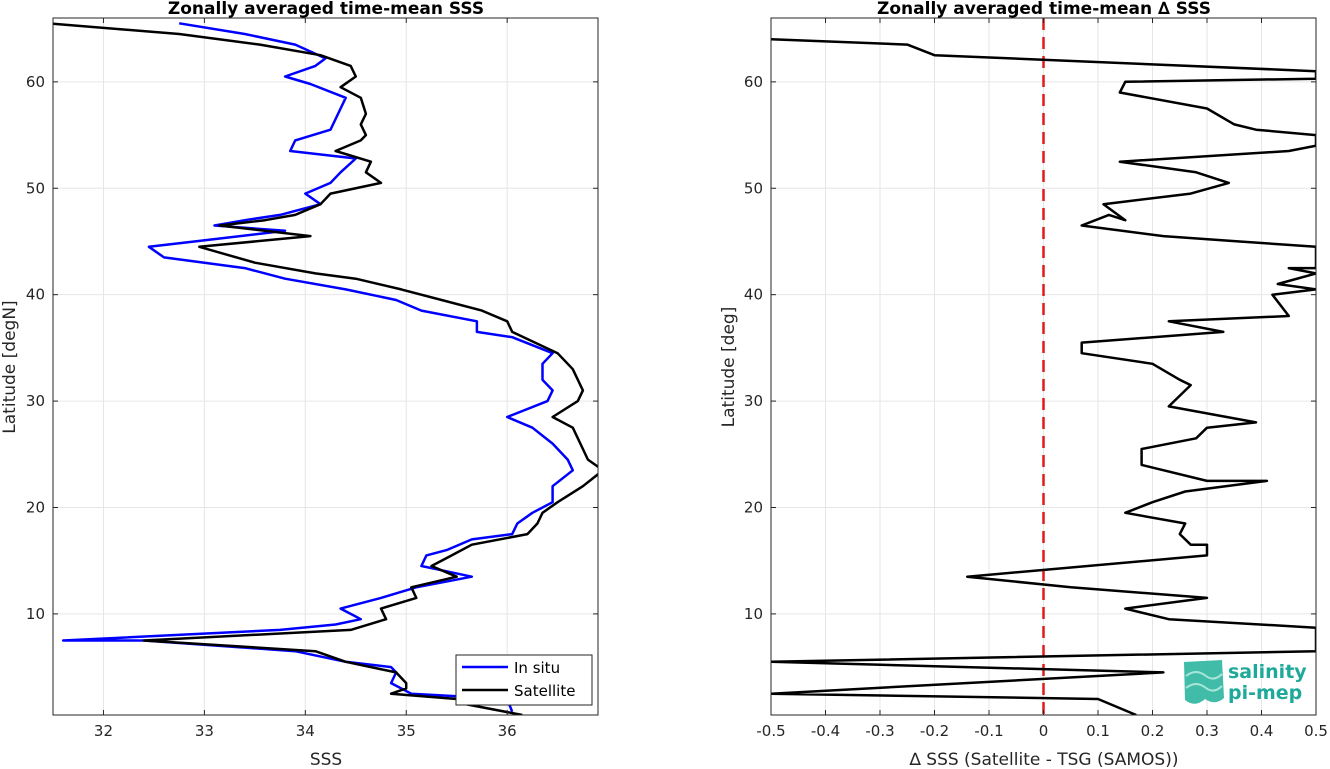 The height and width of the screenshot is (769, 1330). I want to click on sss-x-axis-label: SSS, so click(326, 759).